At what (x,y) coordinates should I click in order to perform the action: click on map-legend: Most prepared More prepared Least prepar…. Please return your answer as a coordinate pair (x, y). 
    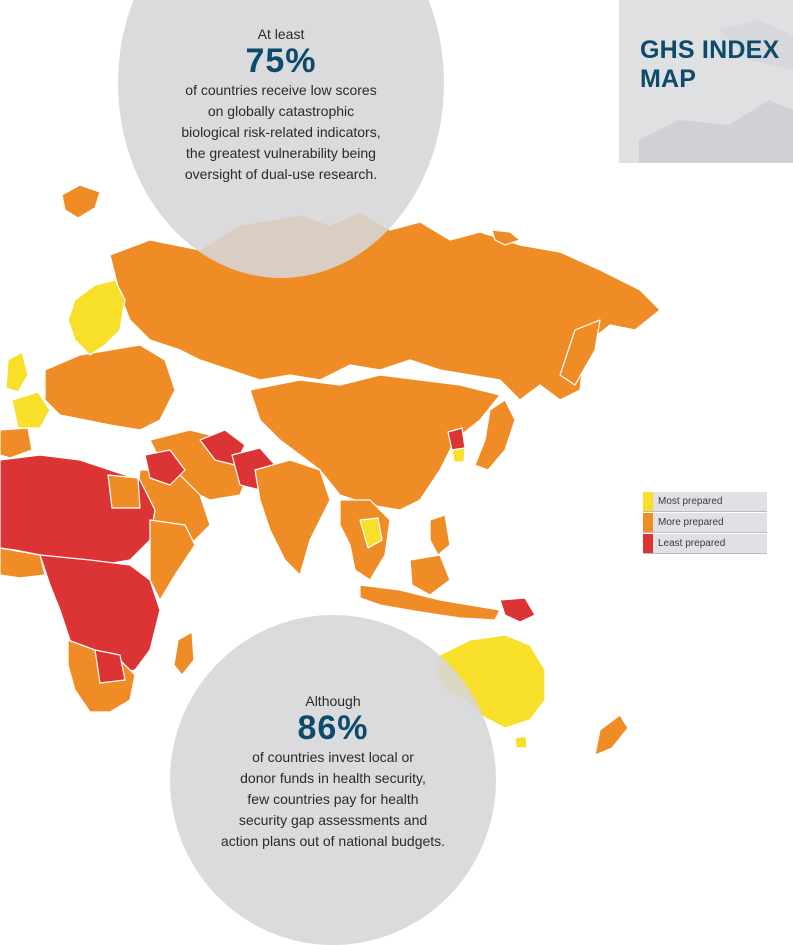
    Looking at the image, I should click on (705, 523).